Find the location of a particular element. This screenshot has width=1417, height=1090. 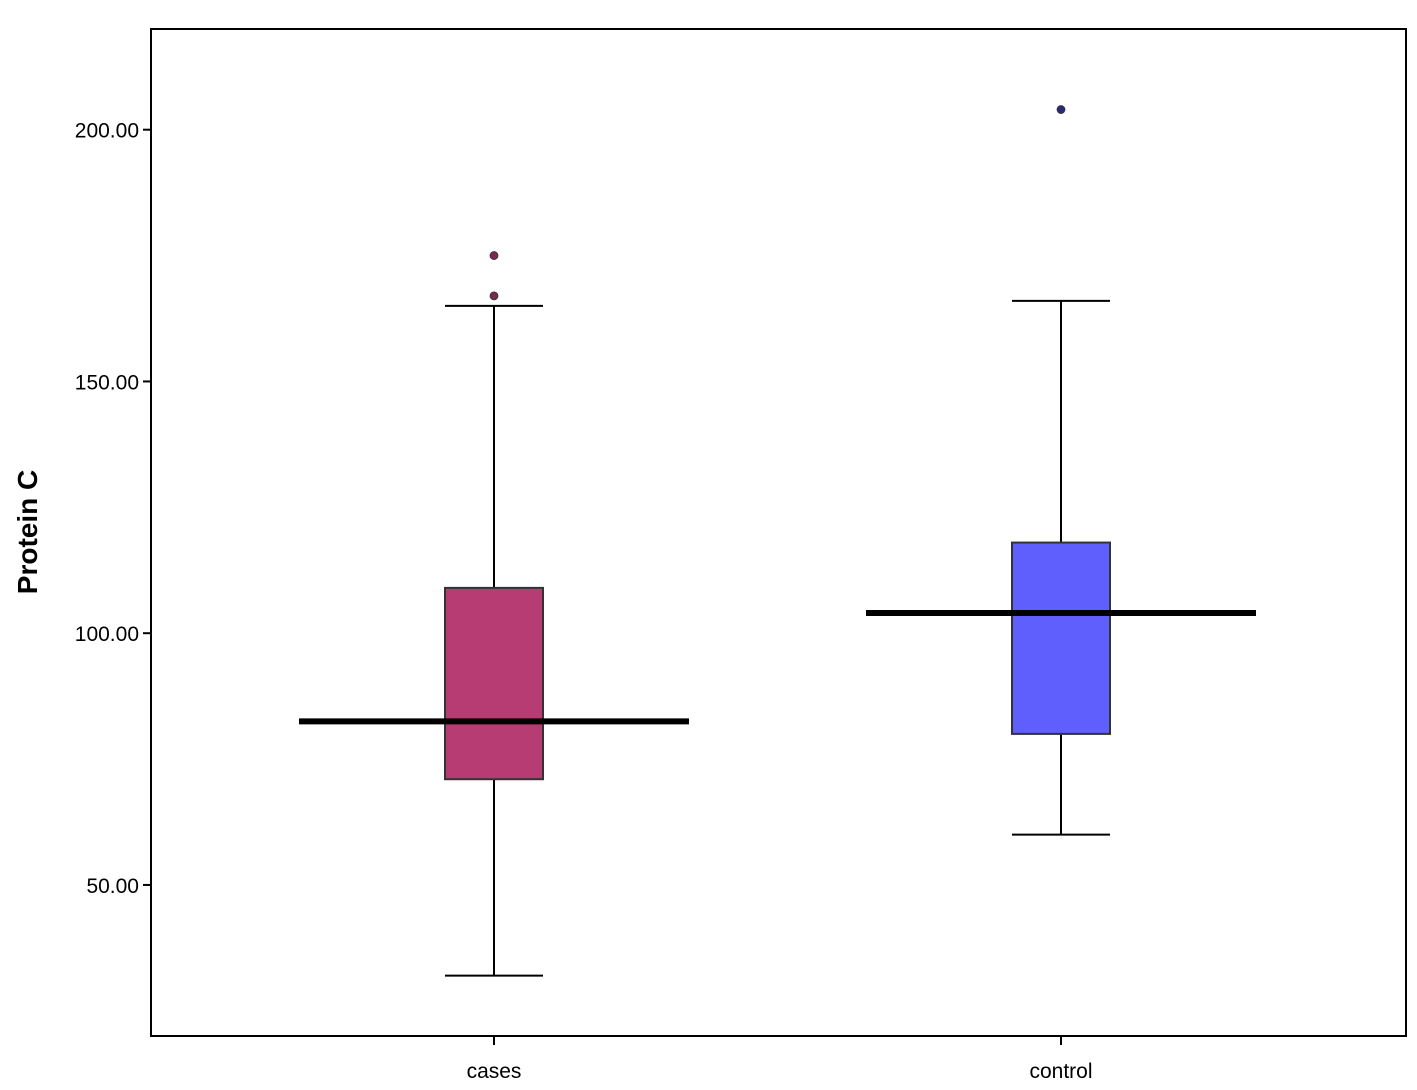

y-axis: 50.00 100.00 150.00 200.00 is located at coordinates (113, 509).